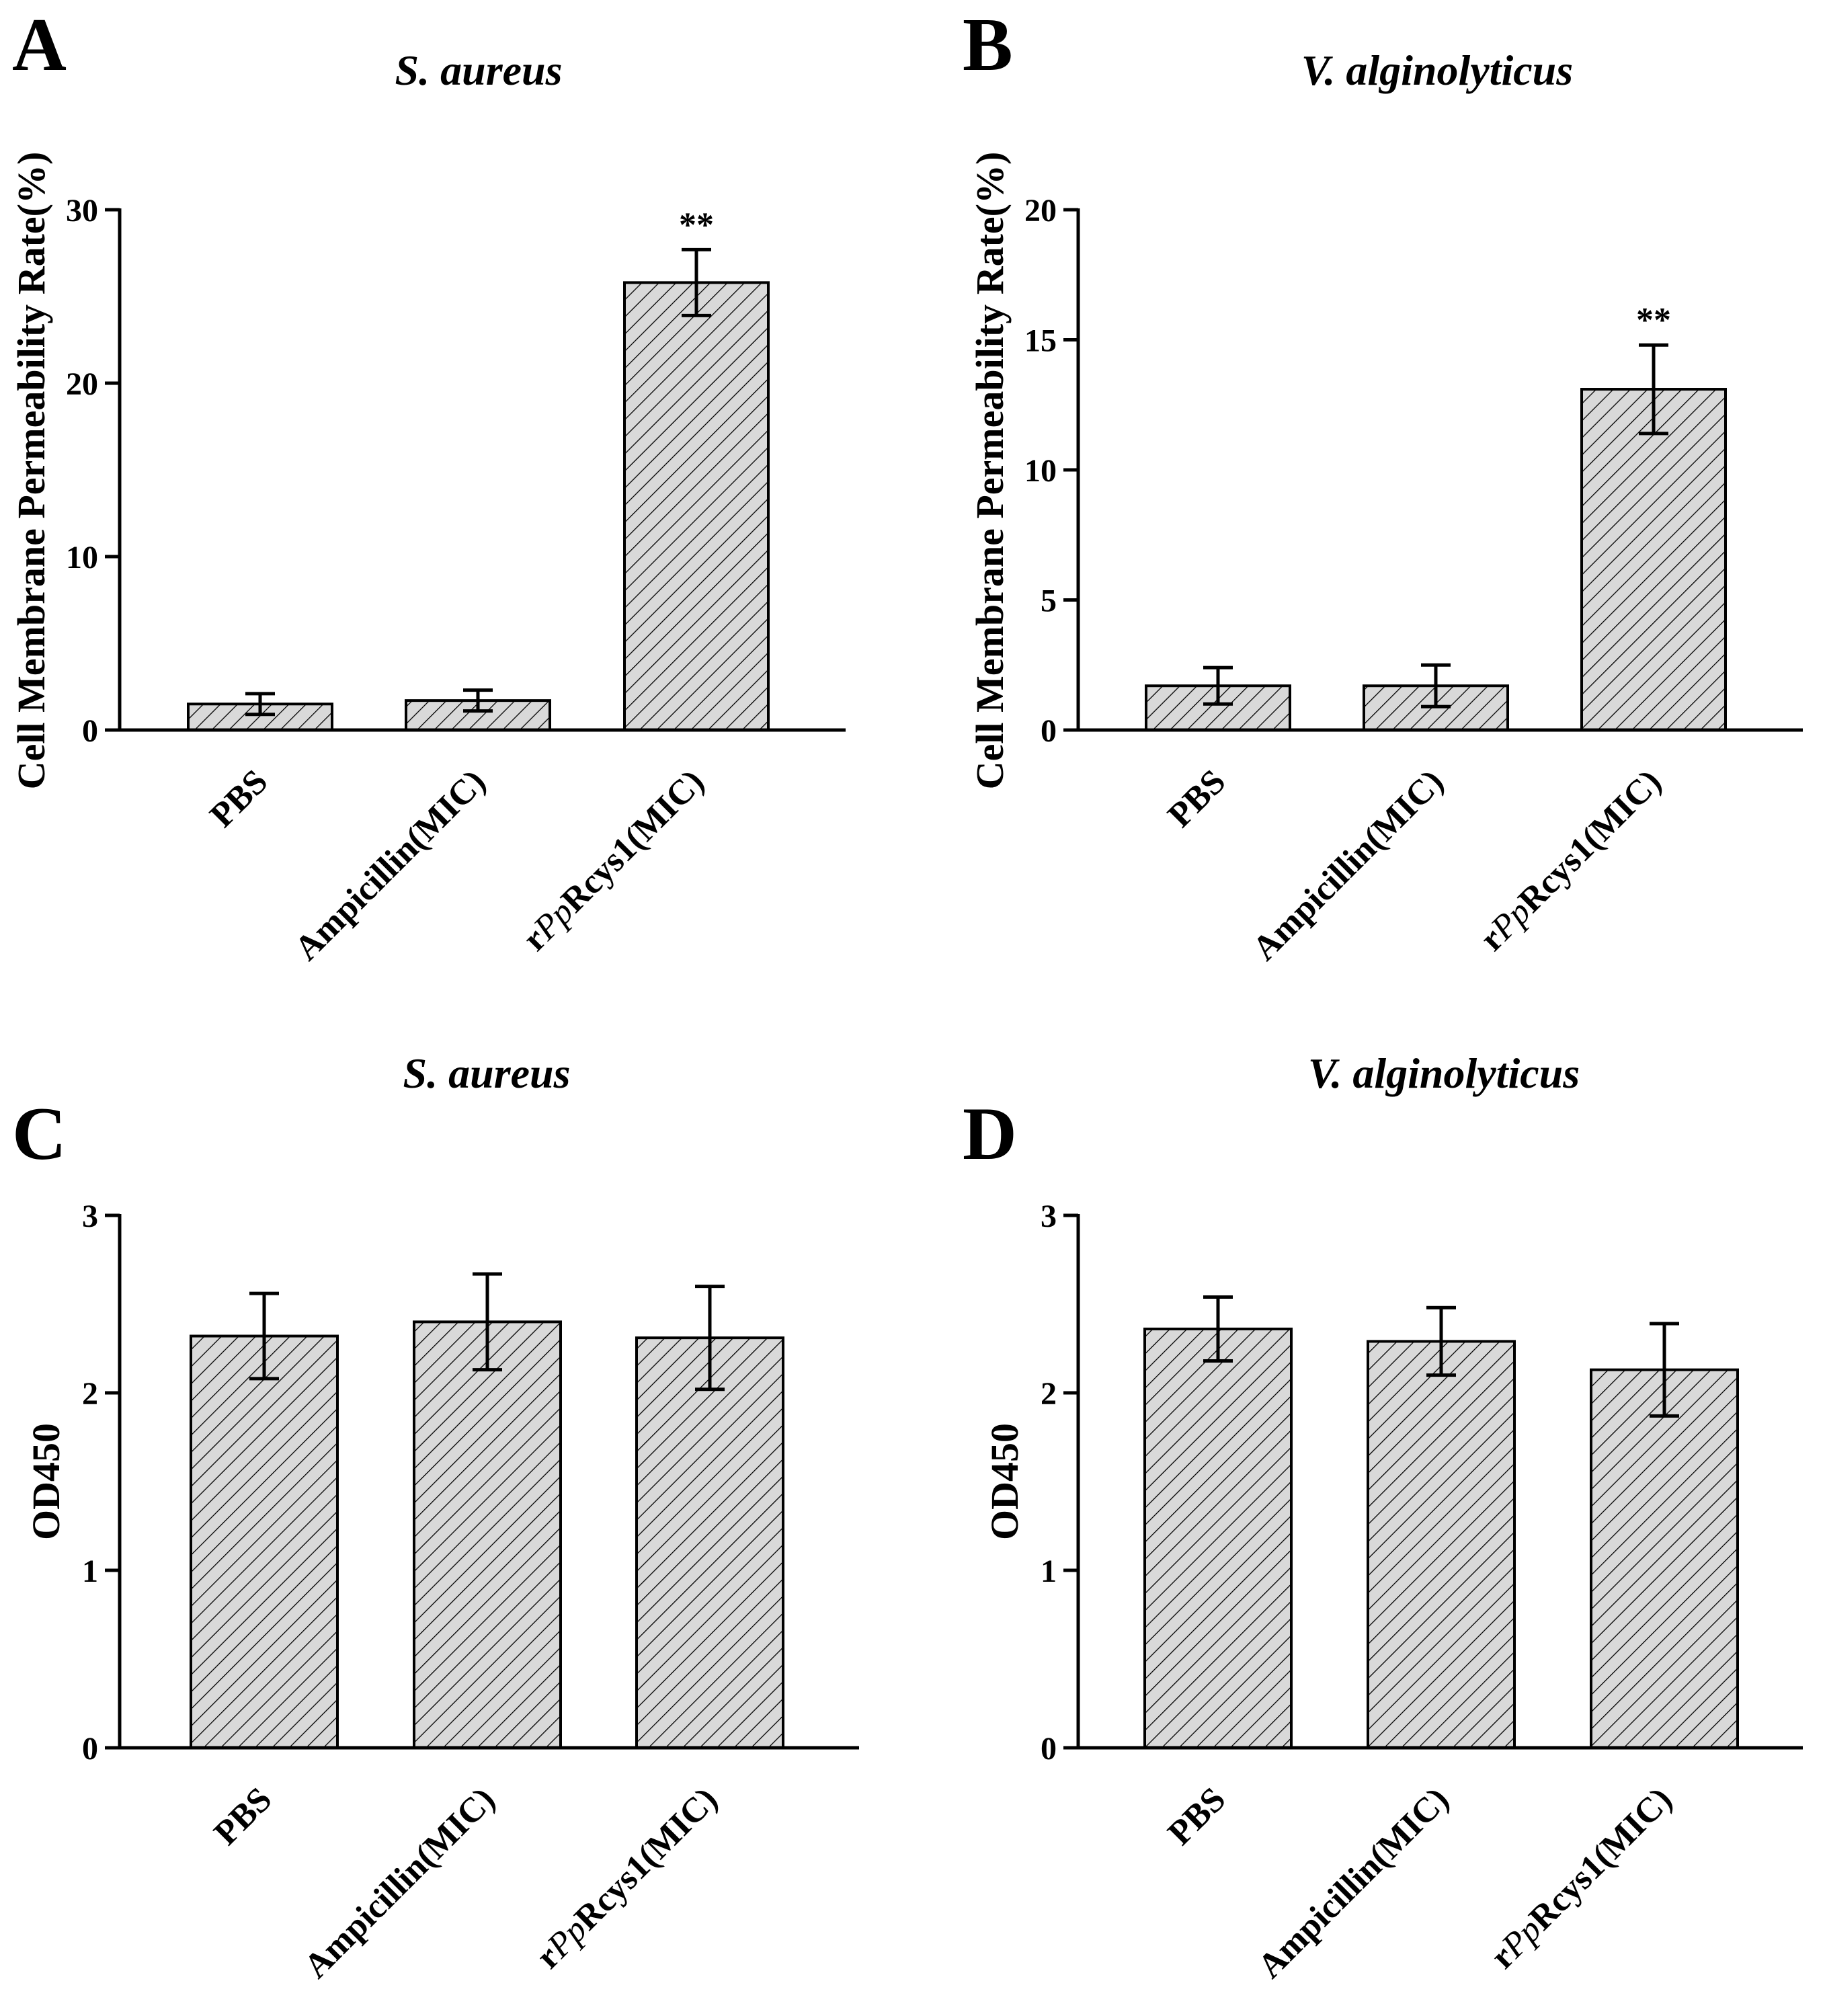 Image resolution: width=1825 pixels, height=2016 pixels. What do you see at coordinates (39, 45) in the screenshot?
I see `panel-letter: A` at bounding box center [39, 45].